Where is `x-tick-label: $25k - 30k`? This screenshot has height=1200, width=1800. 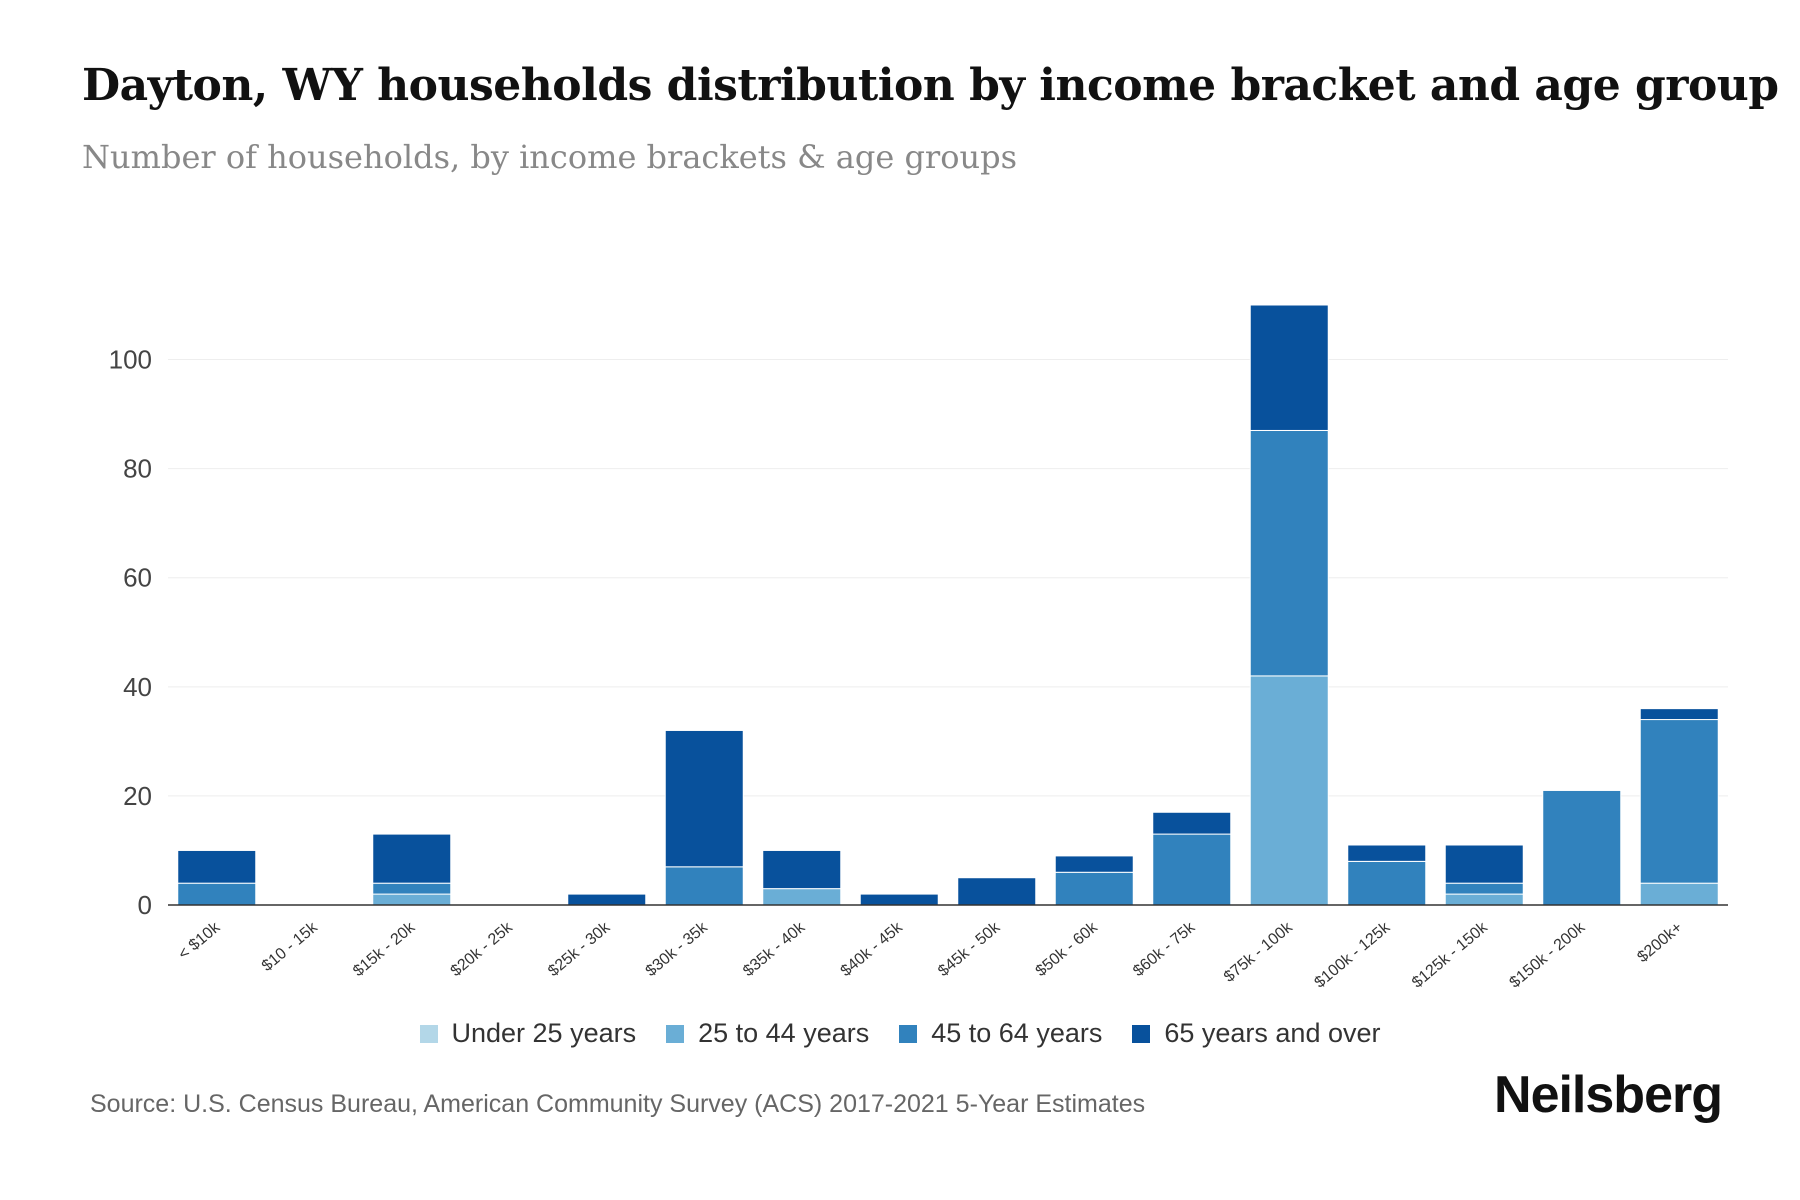 x-tick-label: $25k - 30k is located at coordinates (579, 949).